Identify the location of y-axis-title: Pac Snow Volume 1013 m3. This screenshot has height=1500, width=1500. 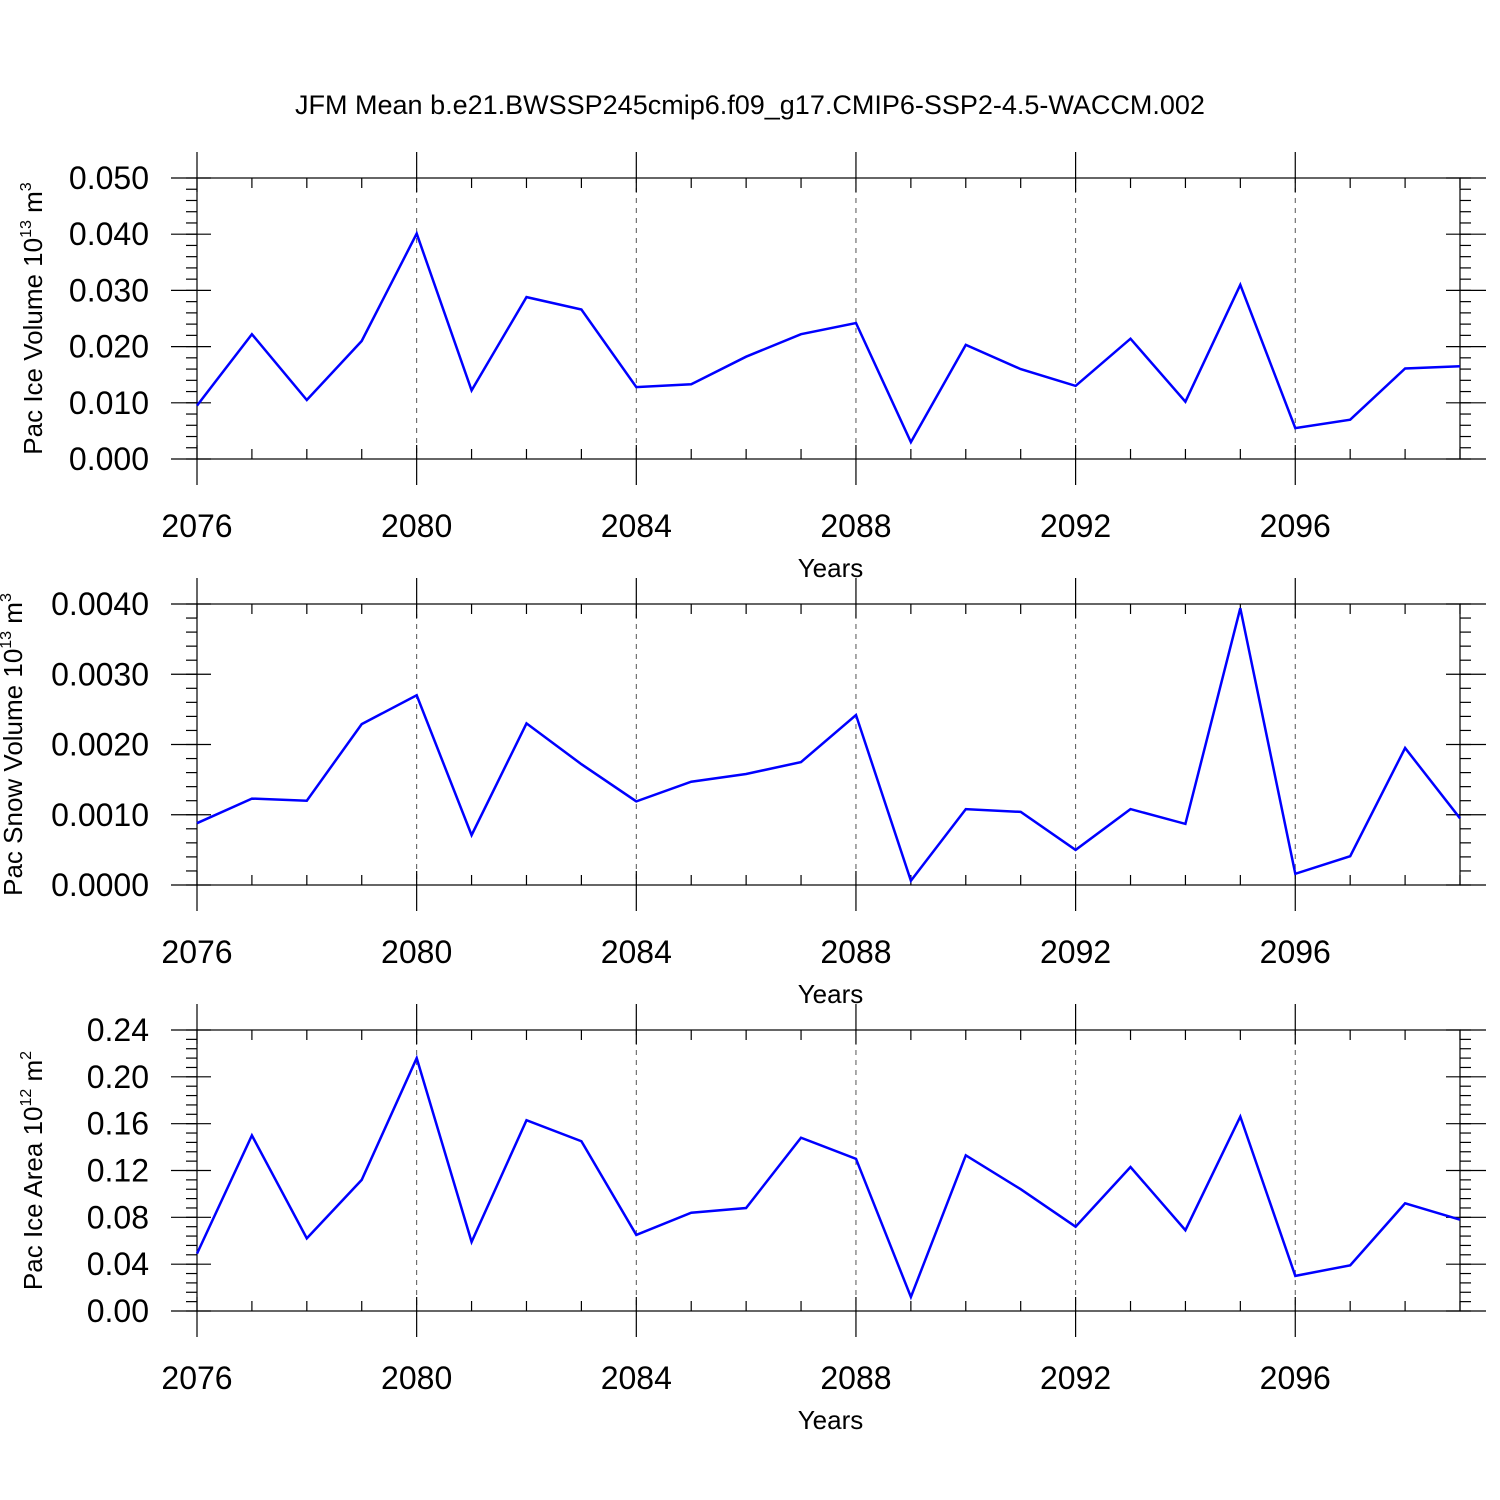
(14, 744).